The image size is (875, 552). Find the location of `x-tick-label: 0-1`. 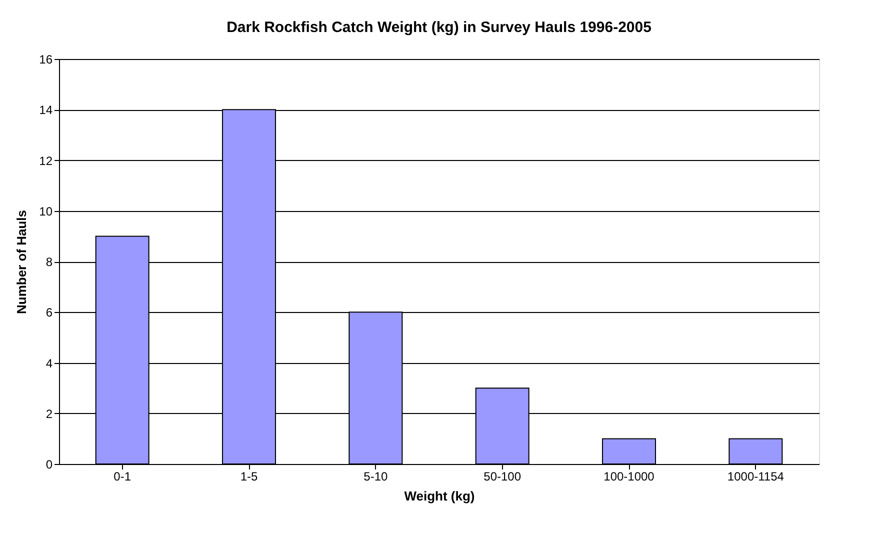

x-tick-label: 0-1 is located at coordinates (123, 477).